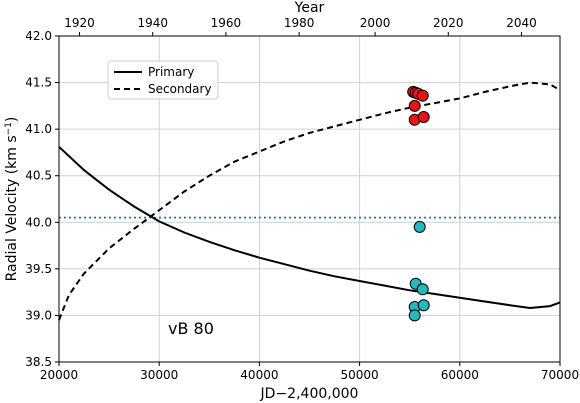 This screenshot has height=403, width=580. I want to click on legend: Primary Secondary, so click(163, 80).